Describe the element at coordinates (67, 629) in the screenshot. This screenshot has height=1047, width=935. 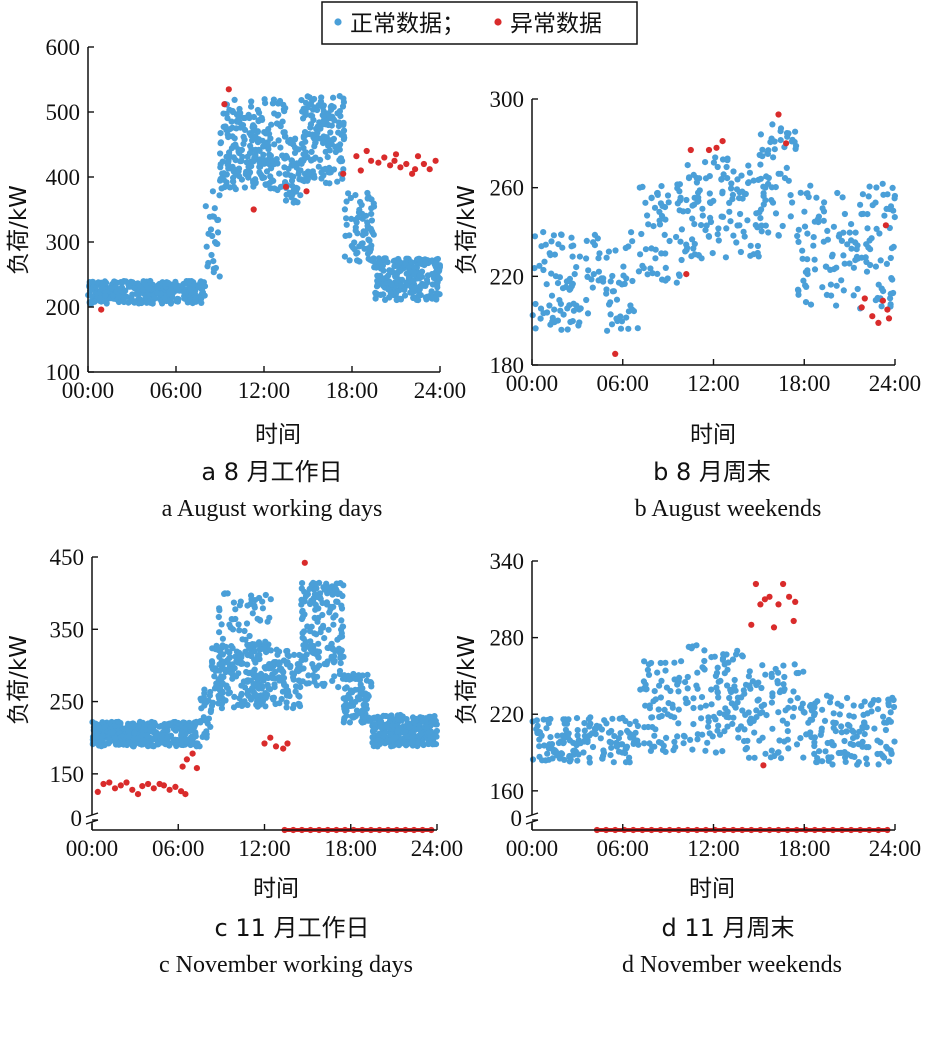
I see `y-tick-label: 350` at that location.